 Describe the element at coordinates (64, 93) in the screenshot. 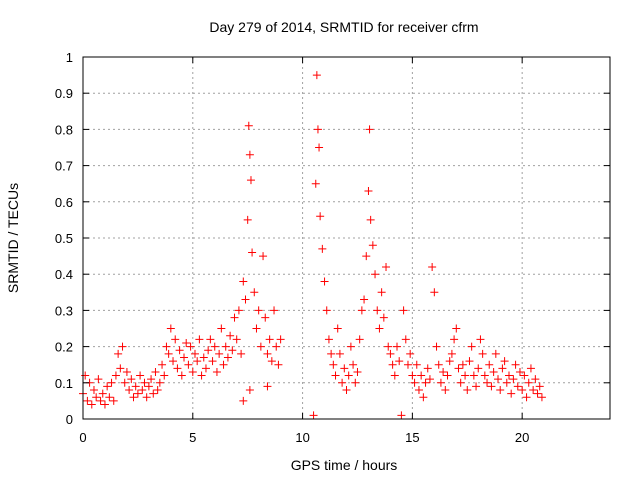

I see `y-tick-label: 0.9` at that location.